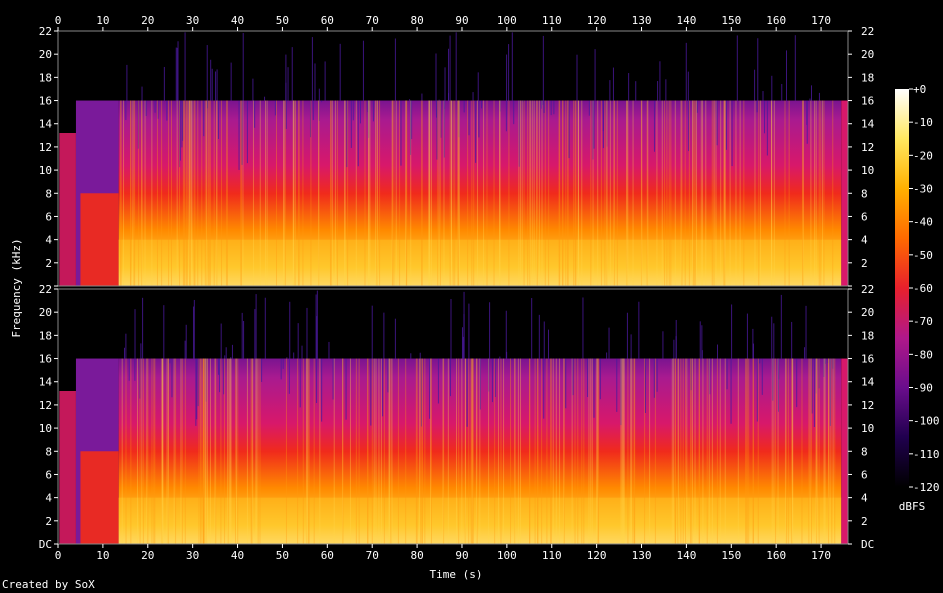 Image resolution: width=943 pixels, height=593 pixels. I want to click on x-tick-label-top: 30, so click(192, 20).